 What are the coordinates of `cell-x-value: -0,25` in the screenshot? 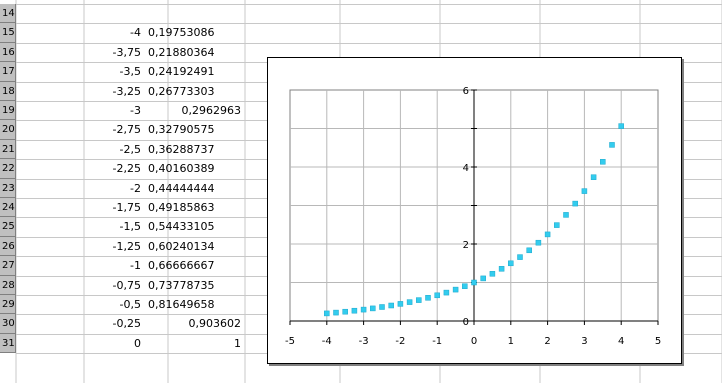 It's located at (126, 324).